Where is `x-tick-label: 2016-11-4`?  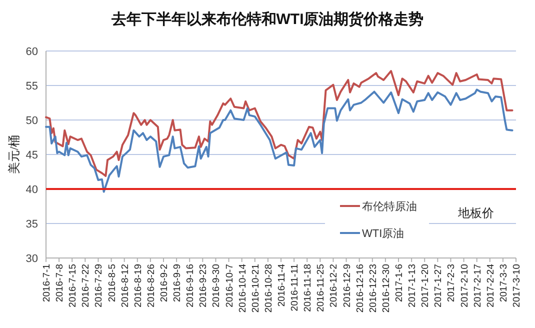 x-tick-label: 2016-11-4 is located at coordinates (282, 285).